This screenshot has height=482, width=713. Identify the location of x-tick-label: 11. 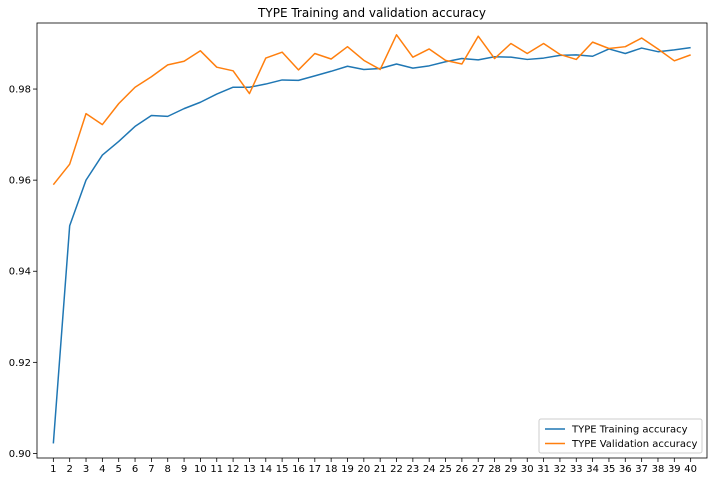
(216, 469).